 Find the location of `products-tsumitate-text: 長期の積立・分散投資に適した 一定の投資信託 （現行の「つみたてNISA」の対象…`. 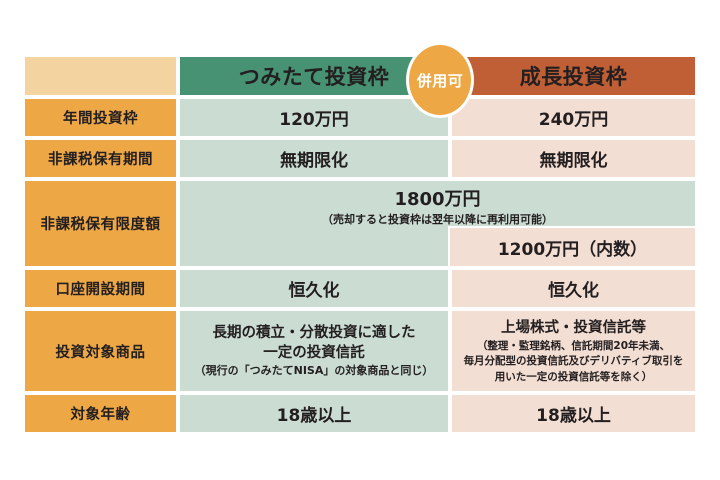

products-tsumitate-text: 長期の積立・分散投資に適した 一定の投資信託 （現行の「つみたてNISA」の対象… is located at coordinates (314, 351).